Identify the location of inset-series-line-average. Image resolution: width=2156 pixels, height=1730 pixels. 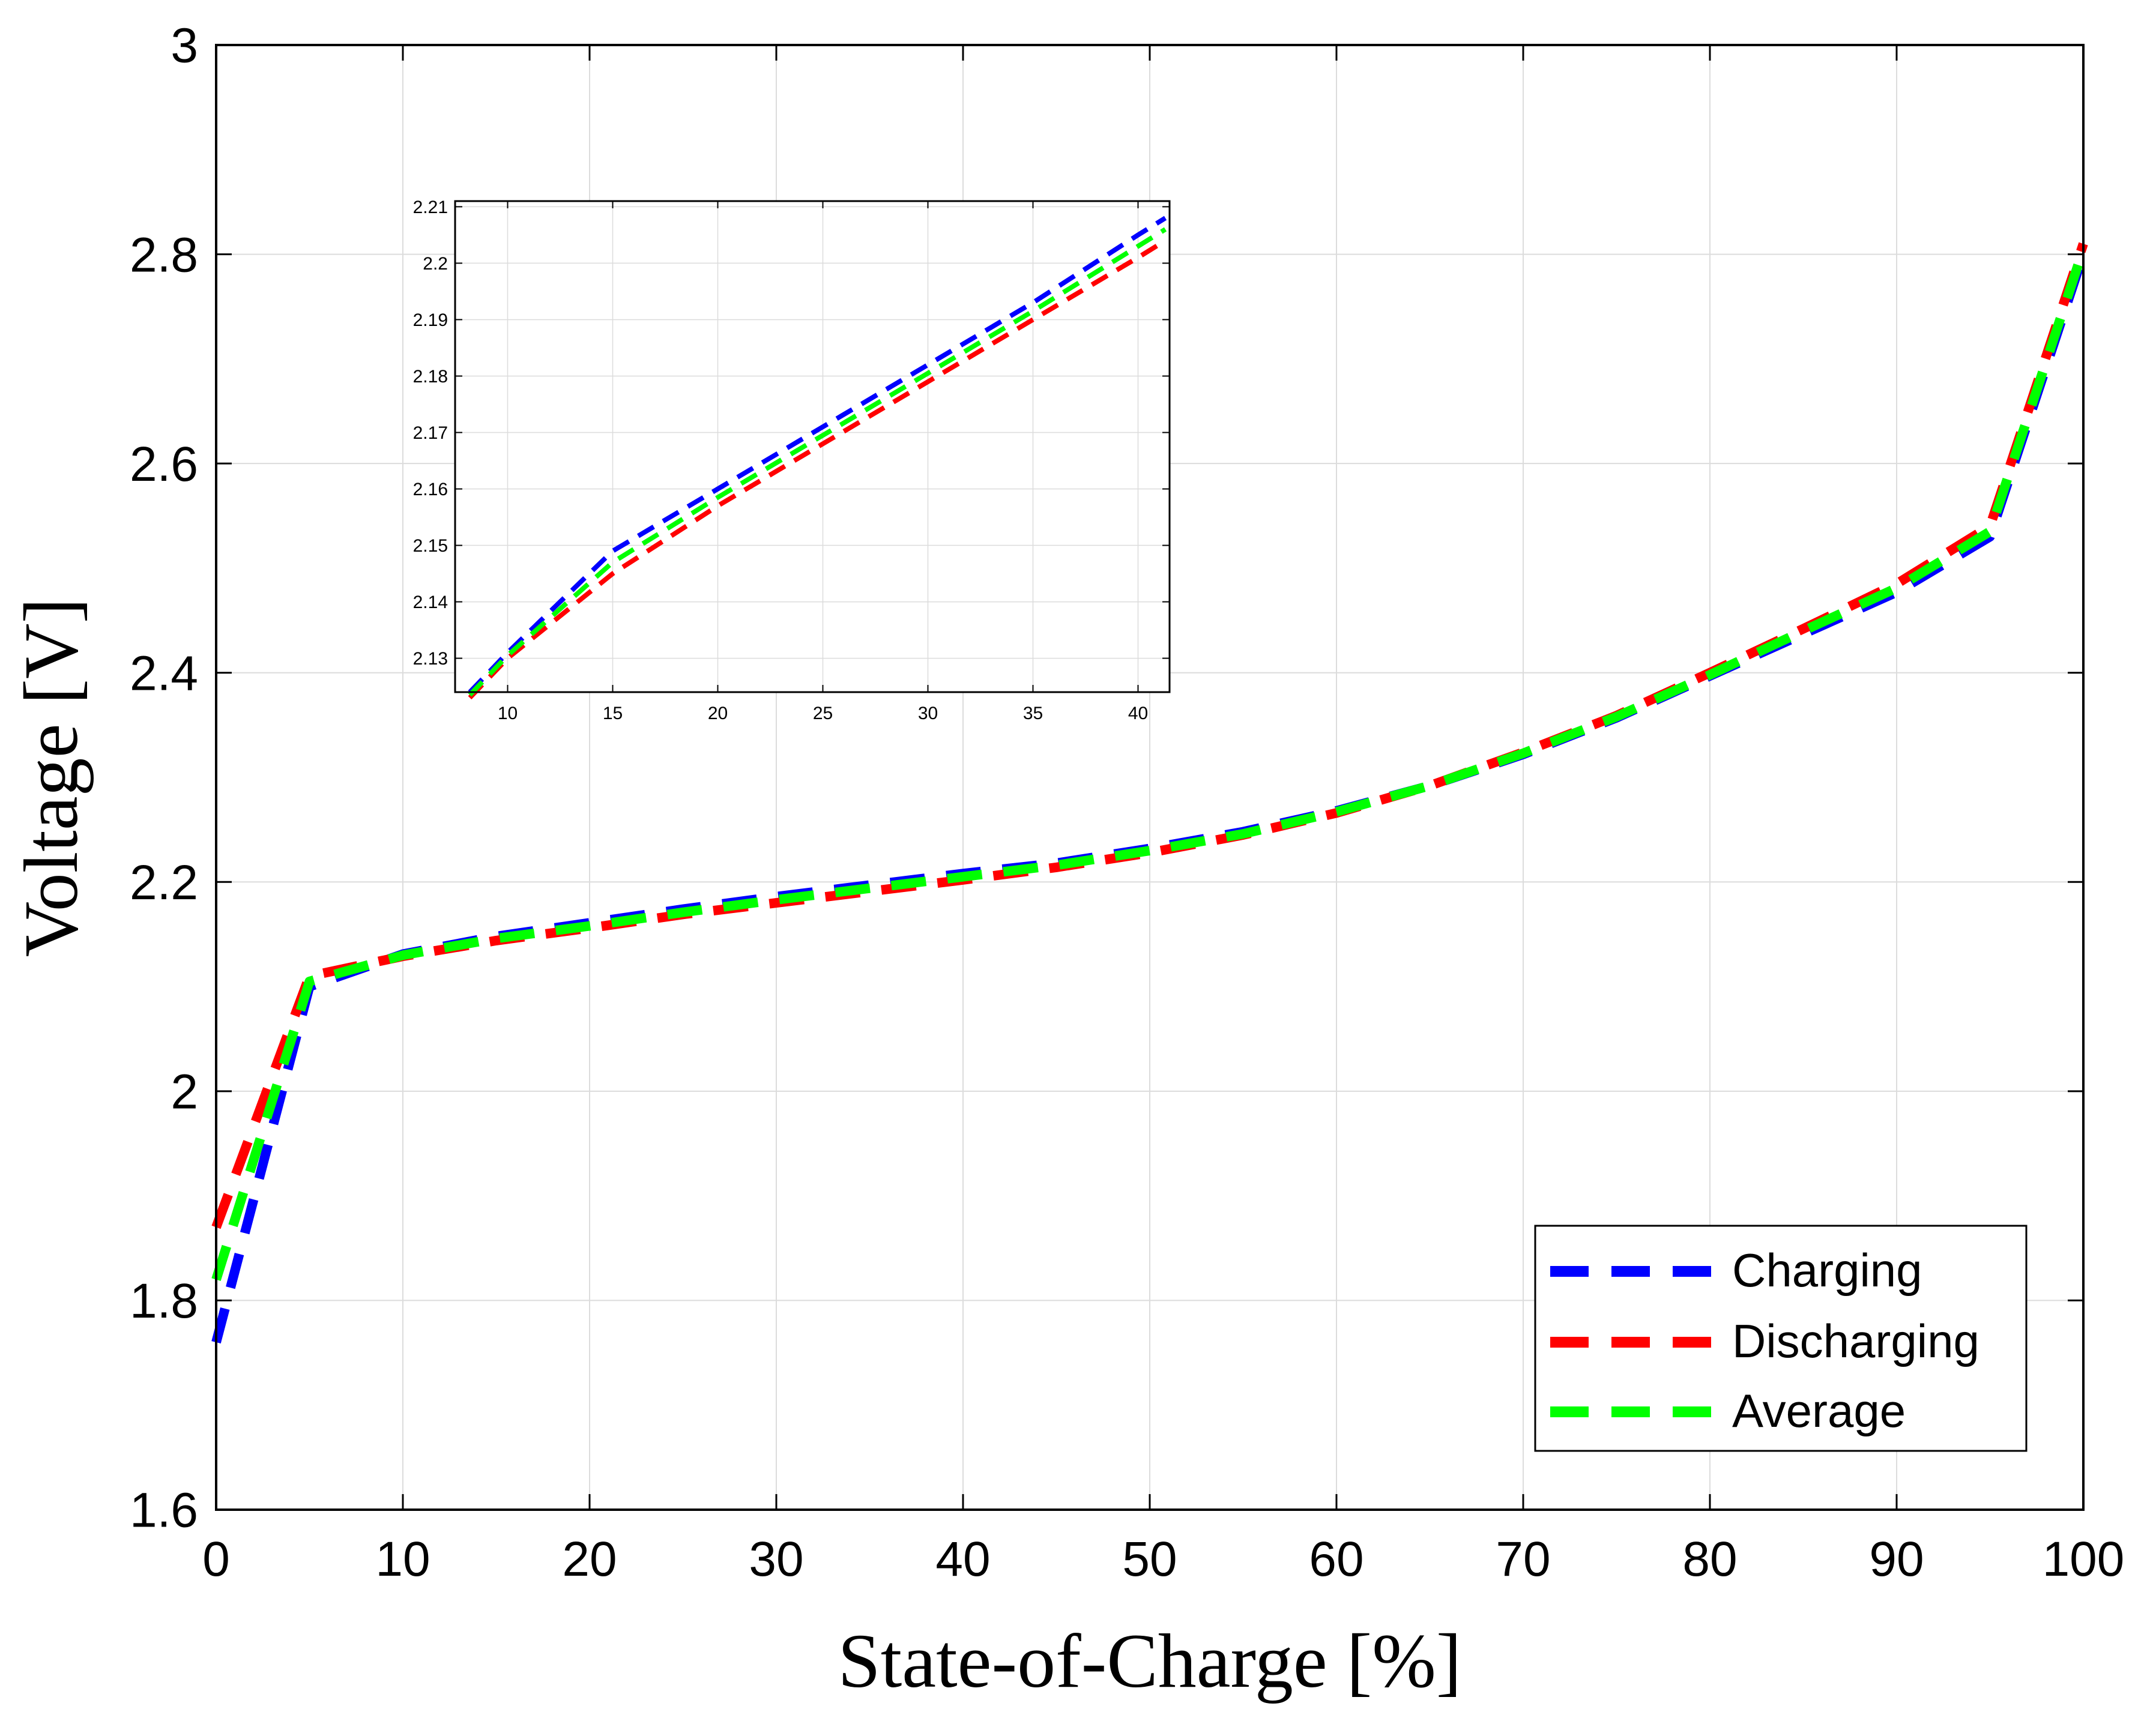
(817, 462).